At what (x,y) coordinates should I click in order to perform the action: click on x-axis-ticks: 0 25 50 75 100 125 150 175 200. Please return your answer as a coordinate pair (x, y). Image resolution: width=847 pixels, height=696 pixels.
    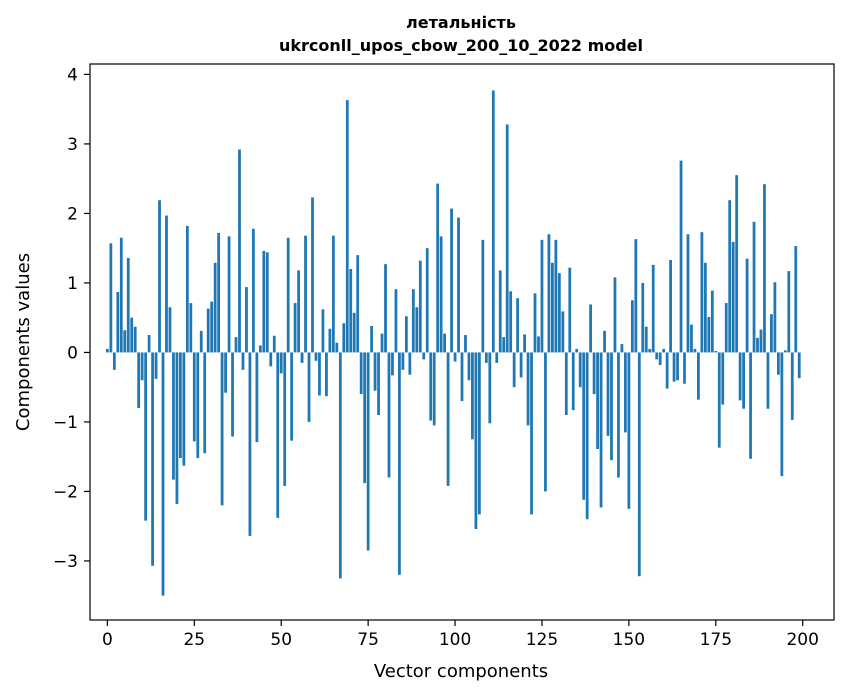
    Looking at the image, I should click on (460, 635).